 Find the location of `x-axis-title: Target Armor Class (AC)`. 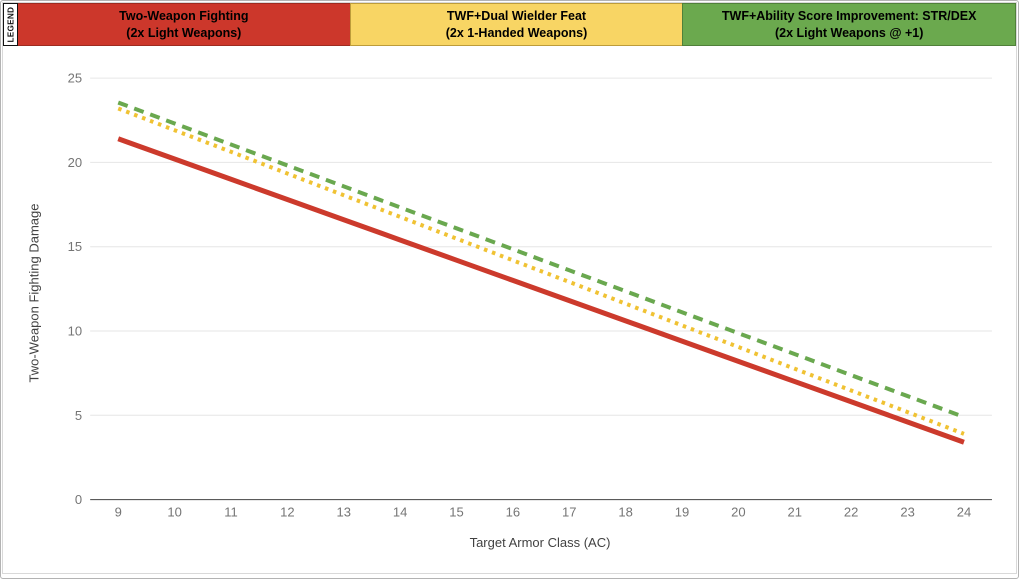

x-axis-title: Target Armor Class (AC) is located at coordinates (540, 542).